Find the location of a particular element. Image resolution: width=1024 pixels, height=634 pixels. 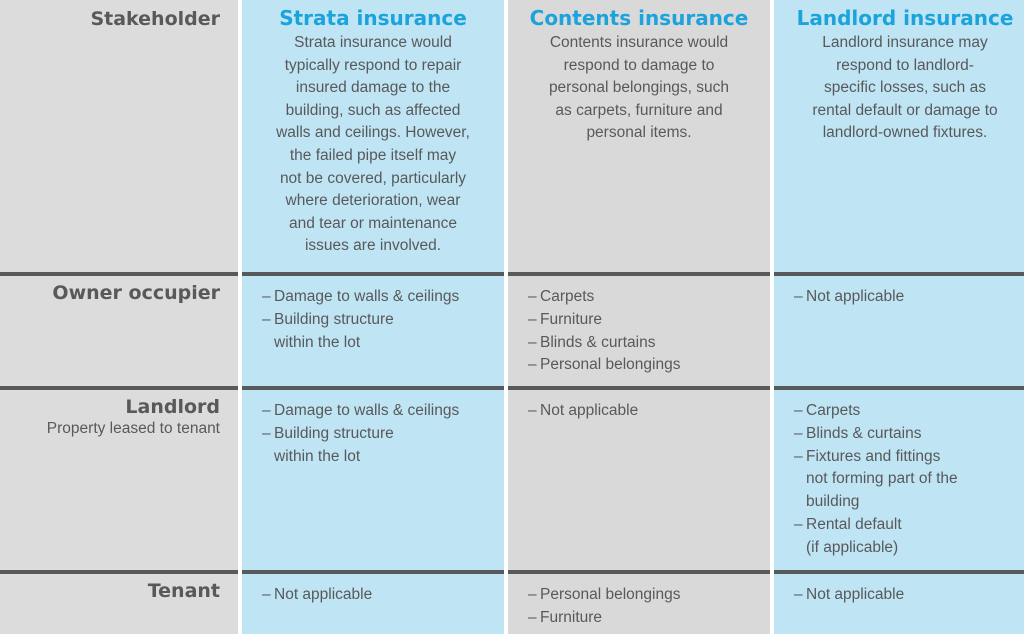

row-subtitle: Property leased to tenant is located at coordinates (133, 428).